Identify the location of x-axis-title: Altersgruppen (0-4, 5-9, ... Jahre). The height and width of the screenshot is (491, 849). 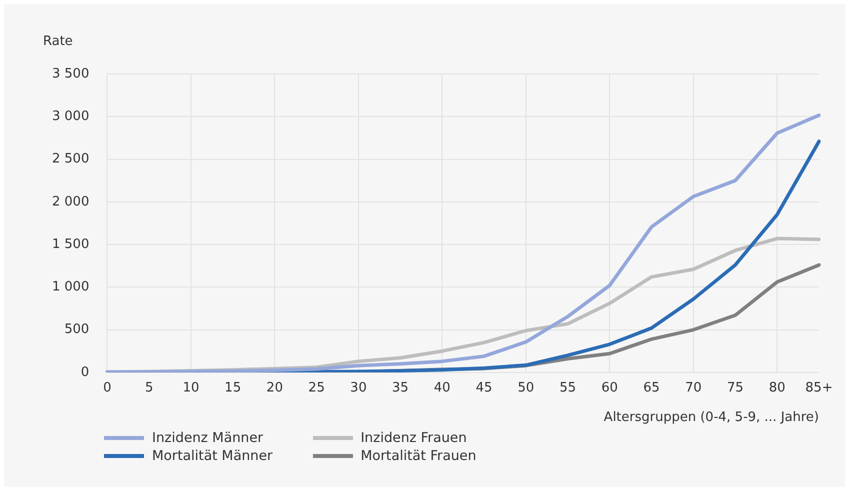
(711, 417).